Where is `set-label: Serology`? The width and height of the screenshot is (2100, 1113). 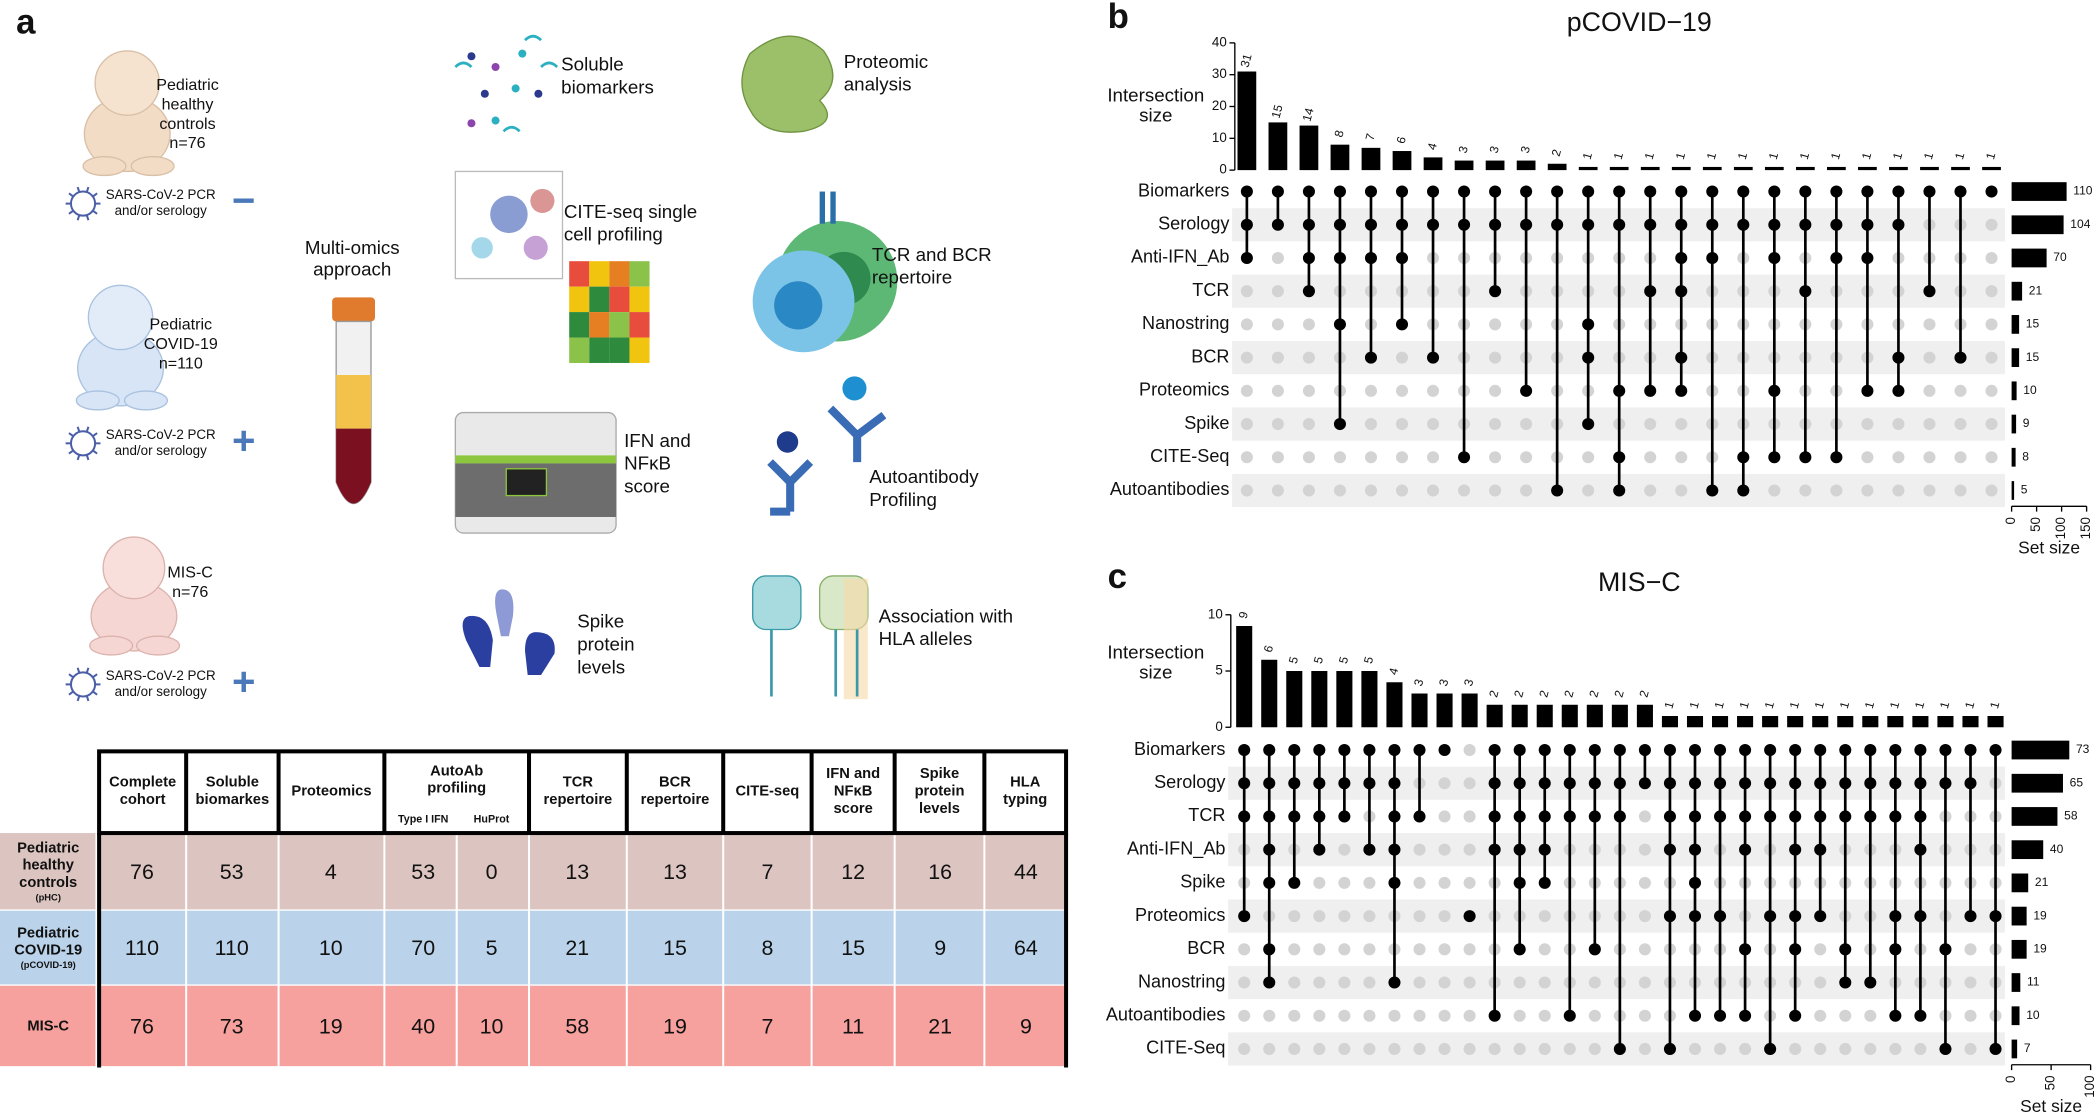
set-label: Serology is located at coordinates (1189, 782).